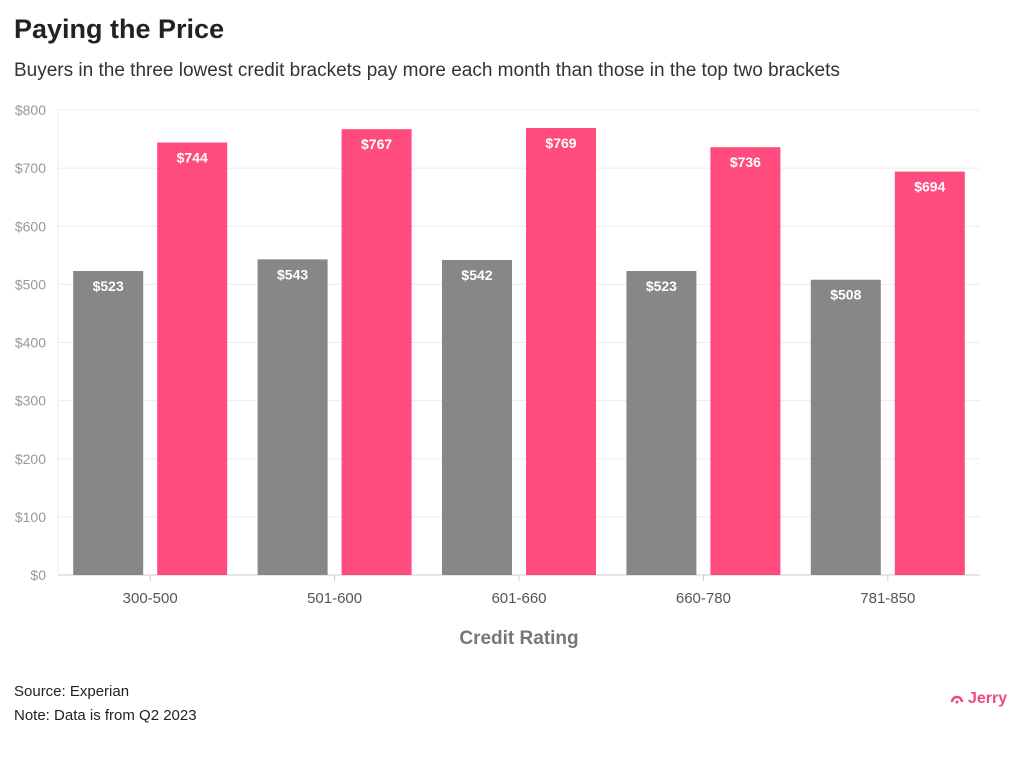  I want to click on jerry-logo: Jerry, so click(978, 699).